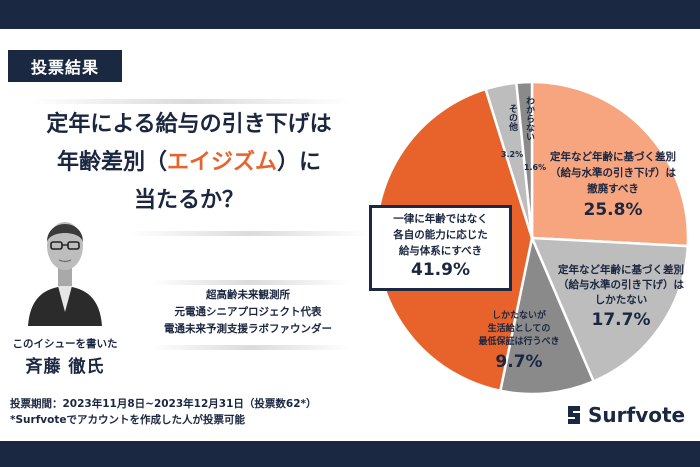 Image resolution: width=700 pixels, height=467 pixels. I want to click on author-name: 斉藤 徹氏, so click(65, 367).